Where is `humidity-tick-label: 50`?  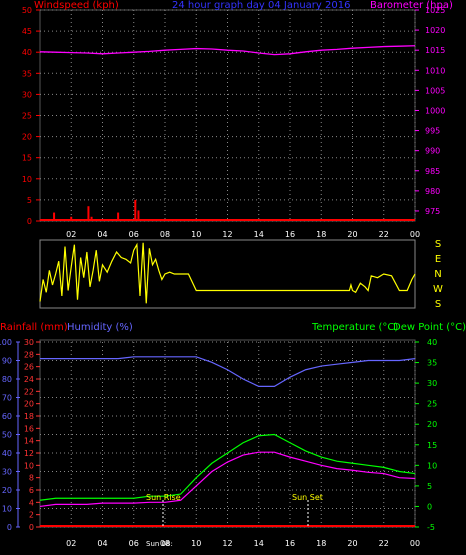
humidity-tick-label: 50 is located at coordinates (7, 435).